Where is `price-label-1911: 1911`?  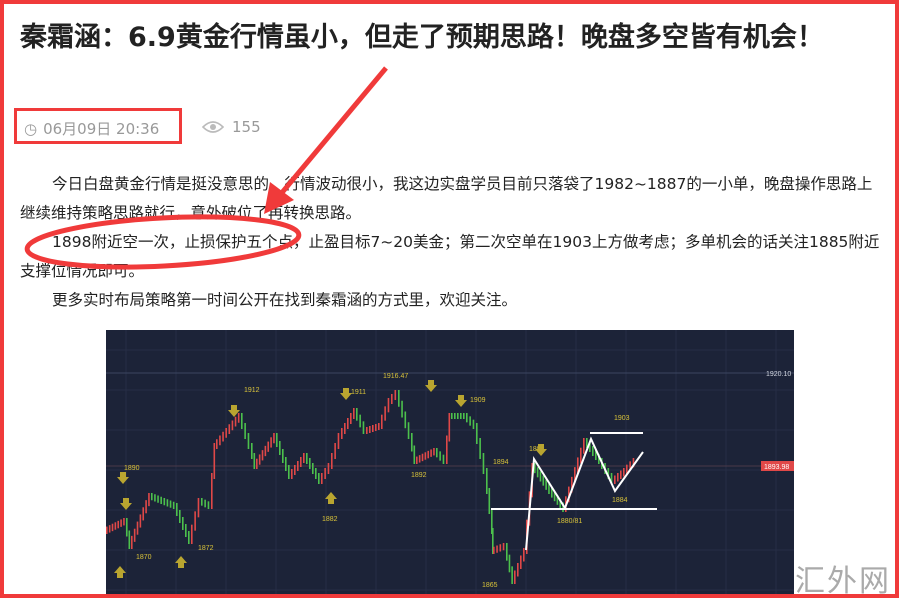
price-label-1911: 1911 is located at coordinates (358, 392).